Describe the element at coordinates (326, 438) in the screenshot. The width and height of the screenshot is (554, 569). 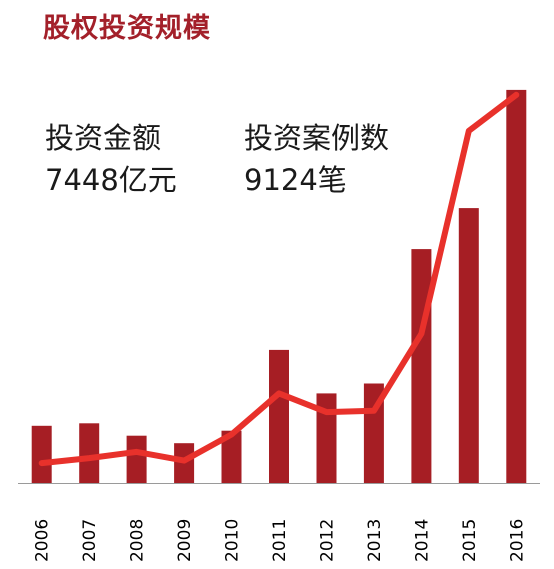
I see `bar-2012` at that location.